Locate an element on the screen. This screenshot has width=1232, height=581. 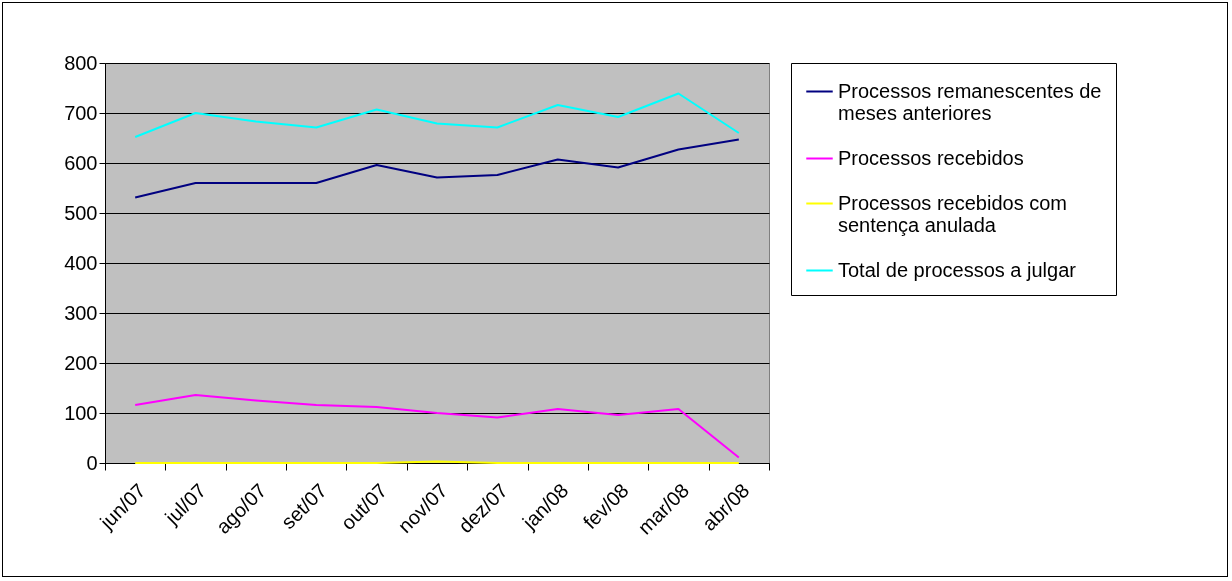
y-tick-label: 600 is located at coordinates (81, 162).